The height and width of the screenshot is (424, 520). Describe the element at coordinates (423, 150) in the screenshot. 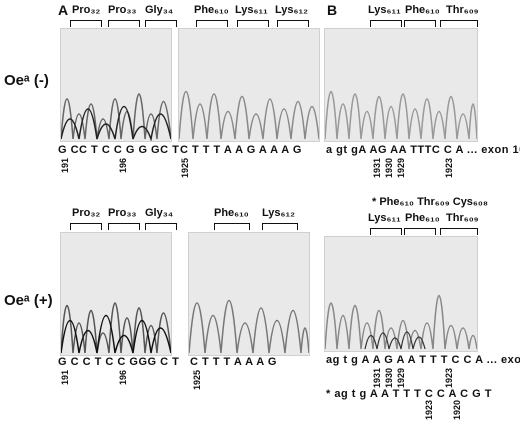

I see `sequence-text: a gt gA AG AA TTTC C A ... exon 10` at that location.